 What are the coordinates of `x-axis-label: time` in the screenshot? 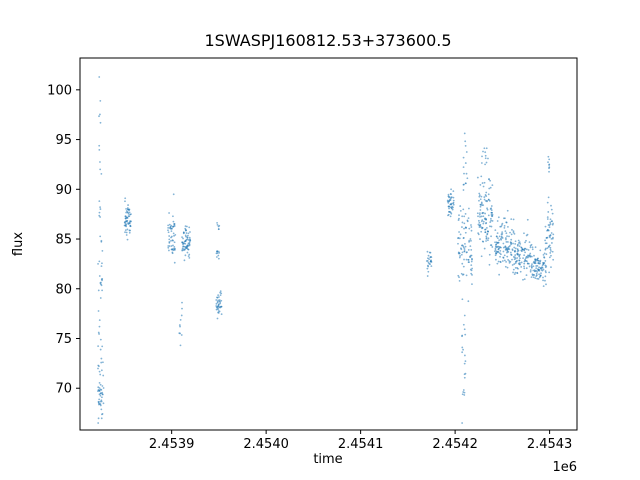 It's located at (327, 459).